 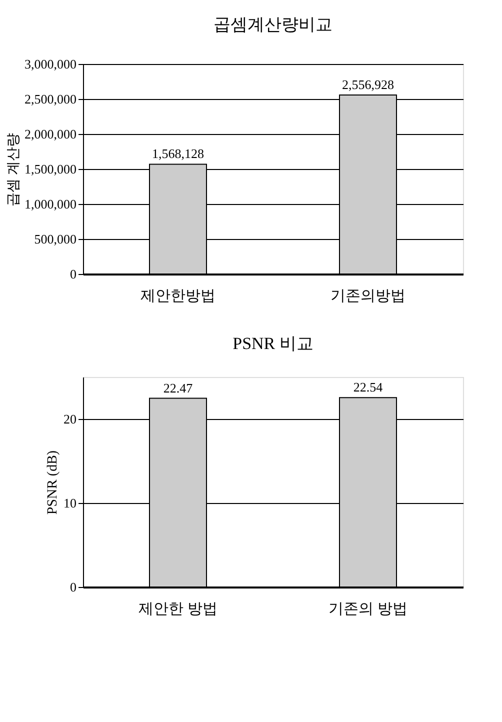 What do you see at coordinates (50, 204) in the screenshot?
I see `y-tick-label: 1,000,000` at bounding box center [50, 204].